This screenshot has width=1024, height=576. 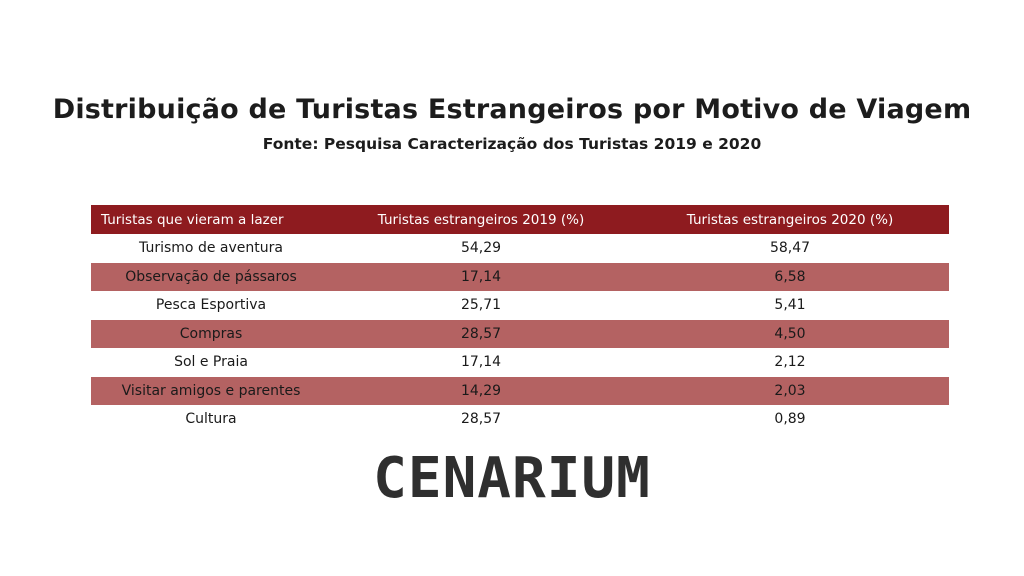 I want to click on value-2020: 2,03, so click(x=790, y=390).